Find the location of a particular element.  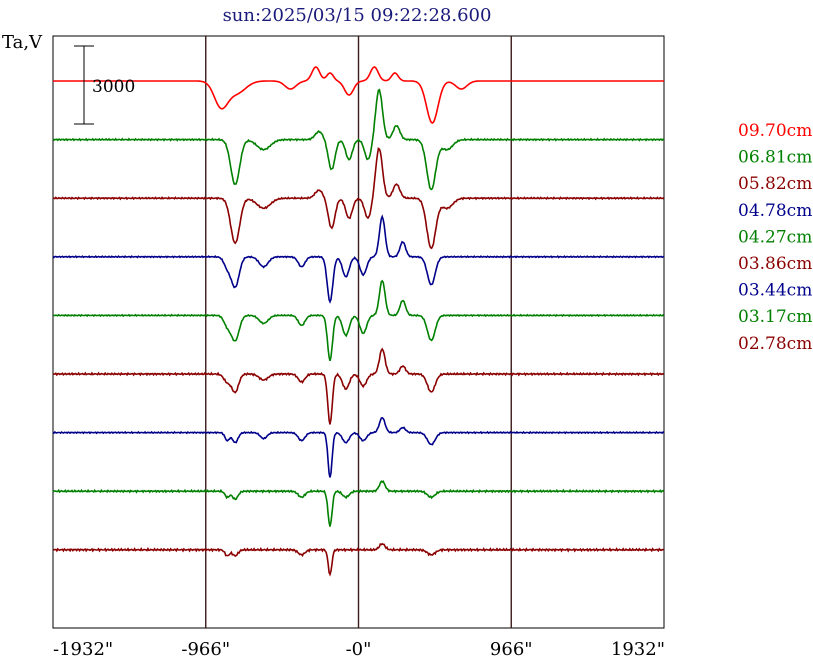

series-line-04.27cm is located at coordinates (359, 320).